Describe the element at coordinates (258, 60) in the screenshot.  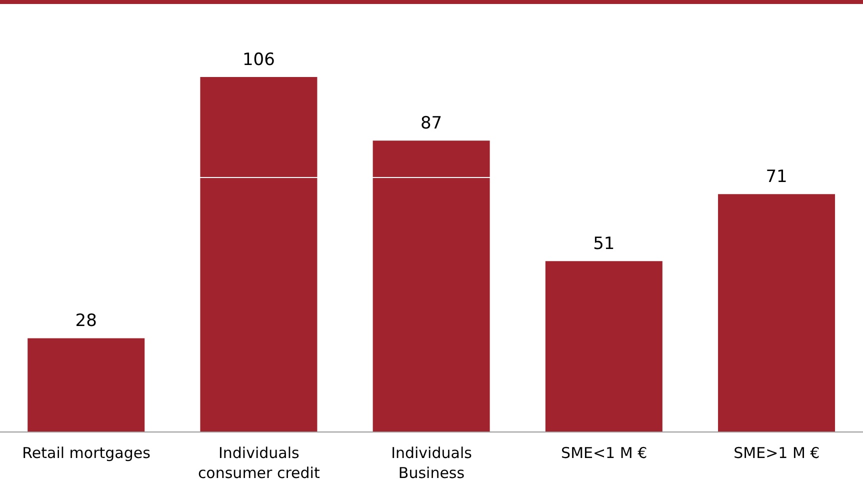
I see `data-label: 106` at that location.